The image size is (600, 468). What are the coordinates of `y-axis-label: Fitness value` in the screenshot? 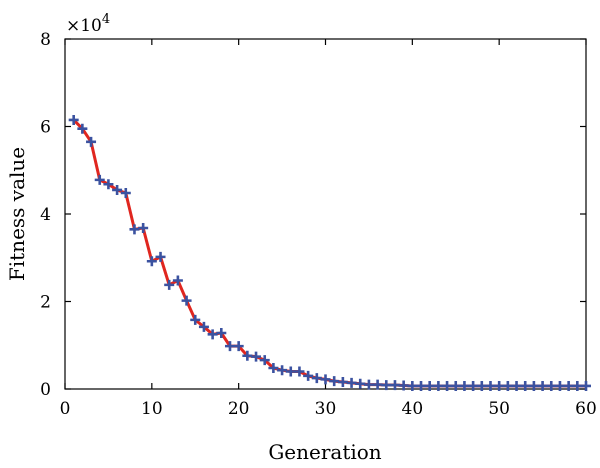 It's located at (17, 214).